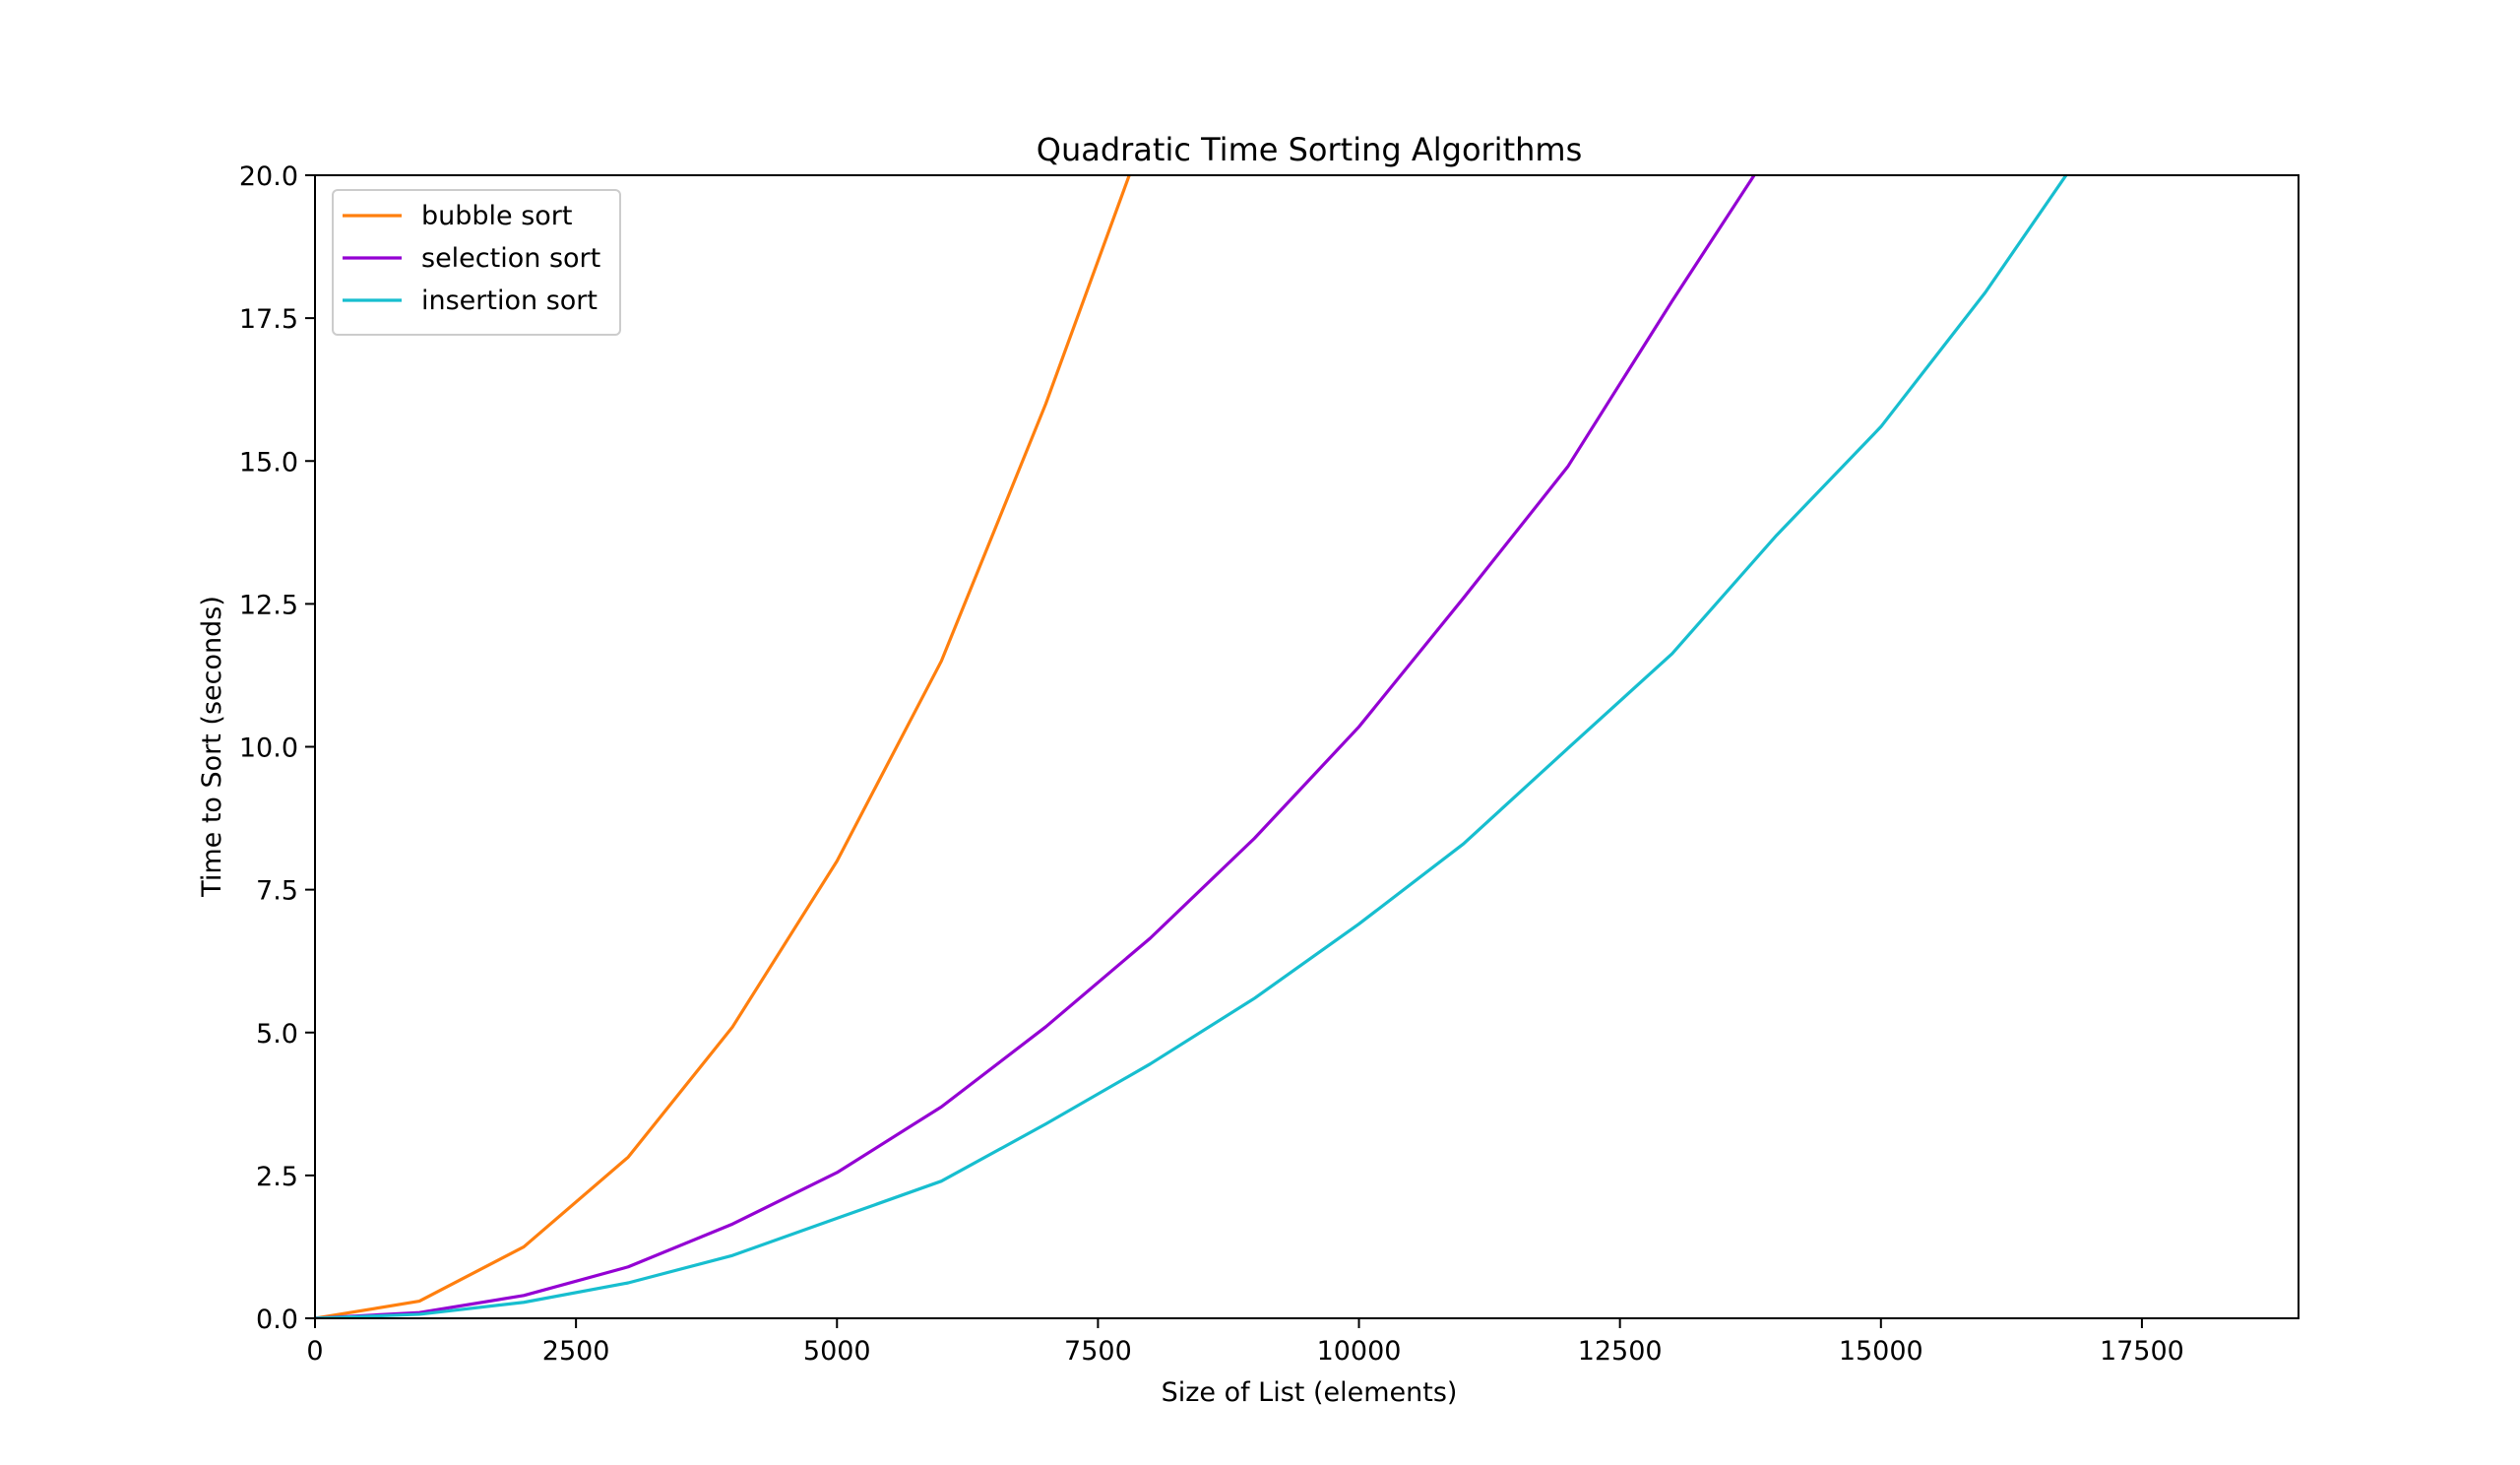  Describe the element at coordinates (268, 462) in the screenshot. I see `y-tick-label: 15.0` at that location.